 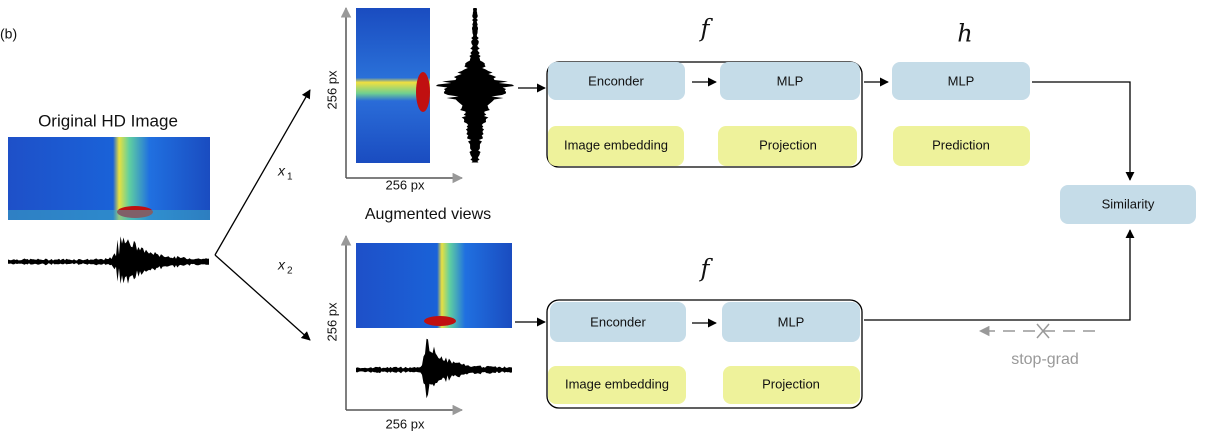 I want to click on caption: Augmented views, so click(x=428, y=214).